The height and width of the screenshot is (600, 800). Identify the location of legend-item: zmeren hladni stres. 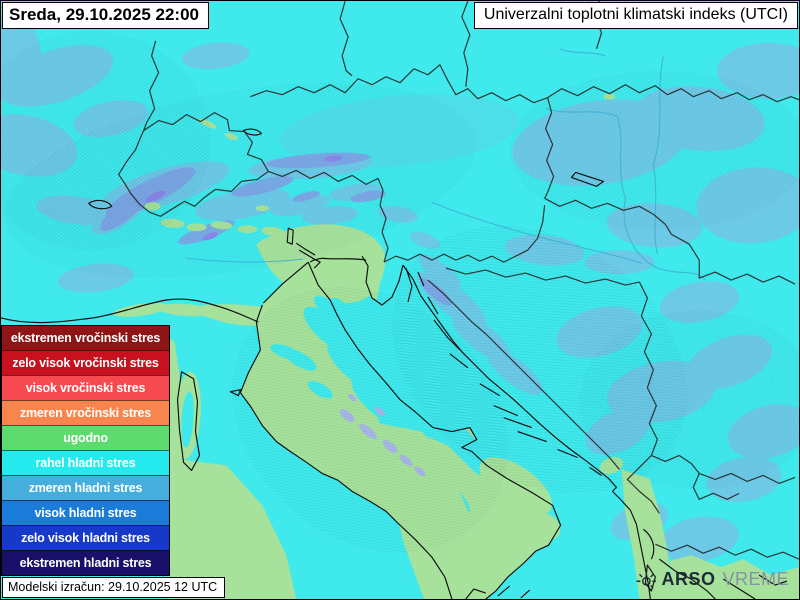
(85, 487).